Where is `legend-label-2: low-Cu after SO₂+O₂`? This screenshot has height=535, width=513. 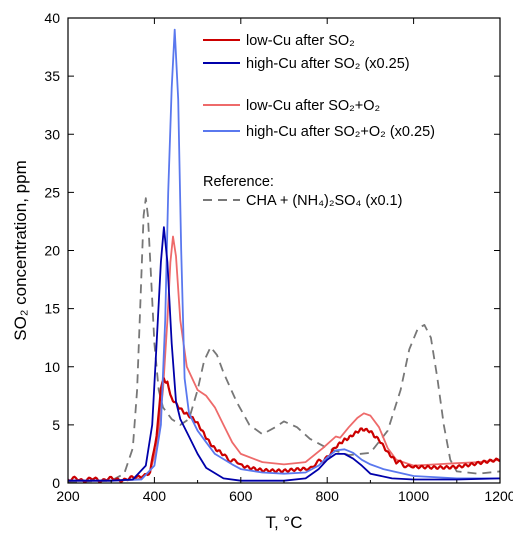 legend-label-2: low-Cu after SO₂+O₂ is located at coordinates (313, 106).